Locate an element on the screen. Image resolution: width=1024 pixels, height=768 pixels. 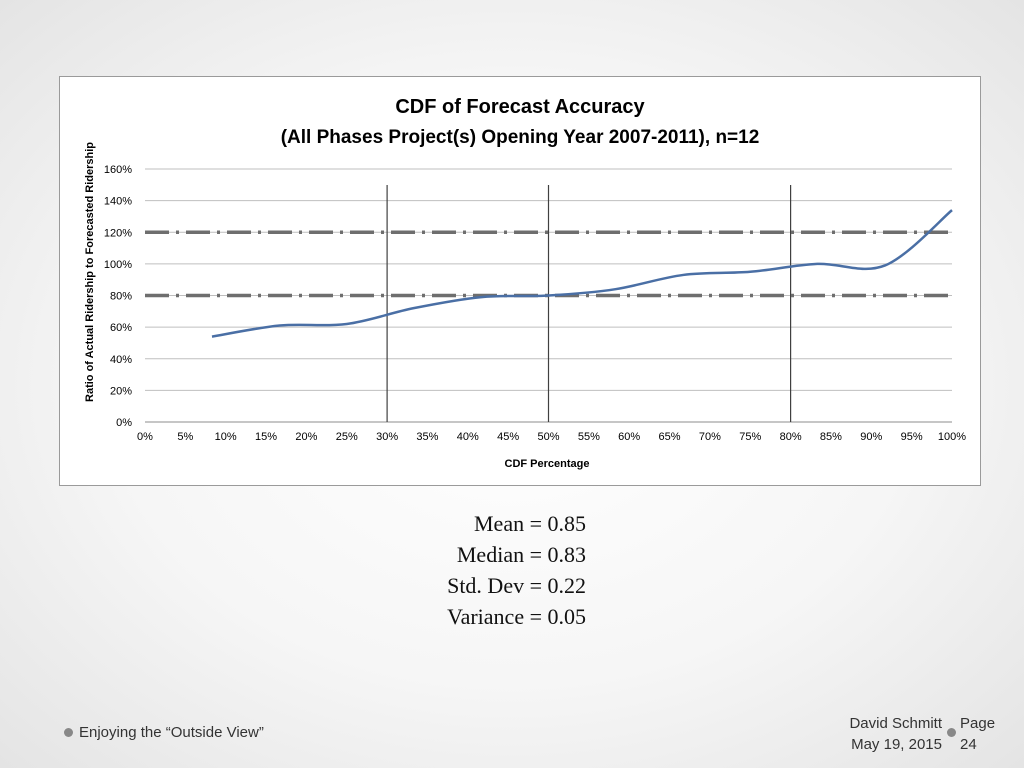
y-tick-label: 0% is located at coordinates (124, 423).